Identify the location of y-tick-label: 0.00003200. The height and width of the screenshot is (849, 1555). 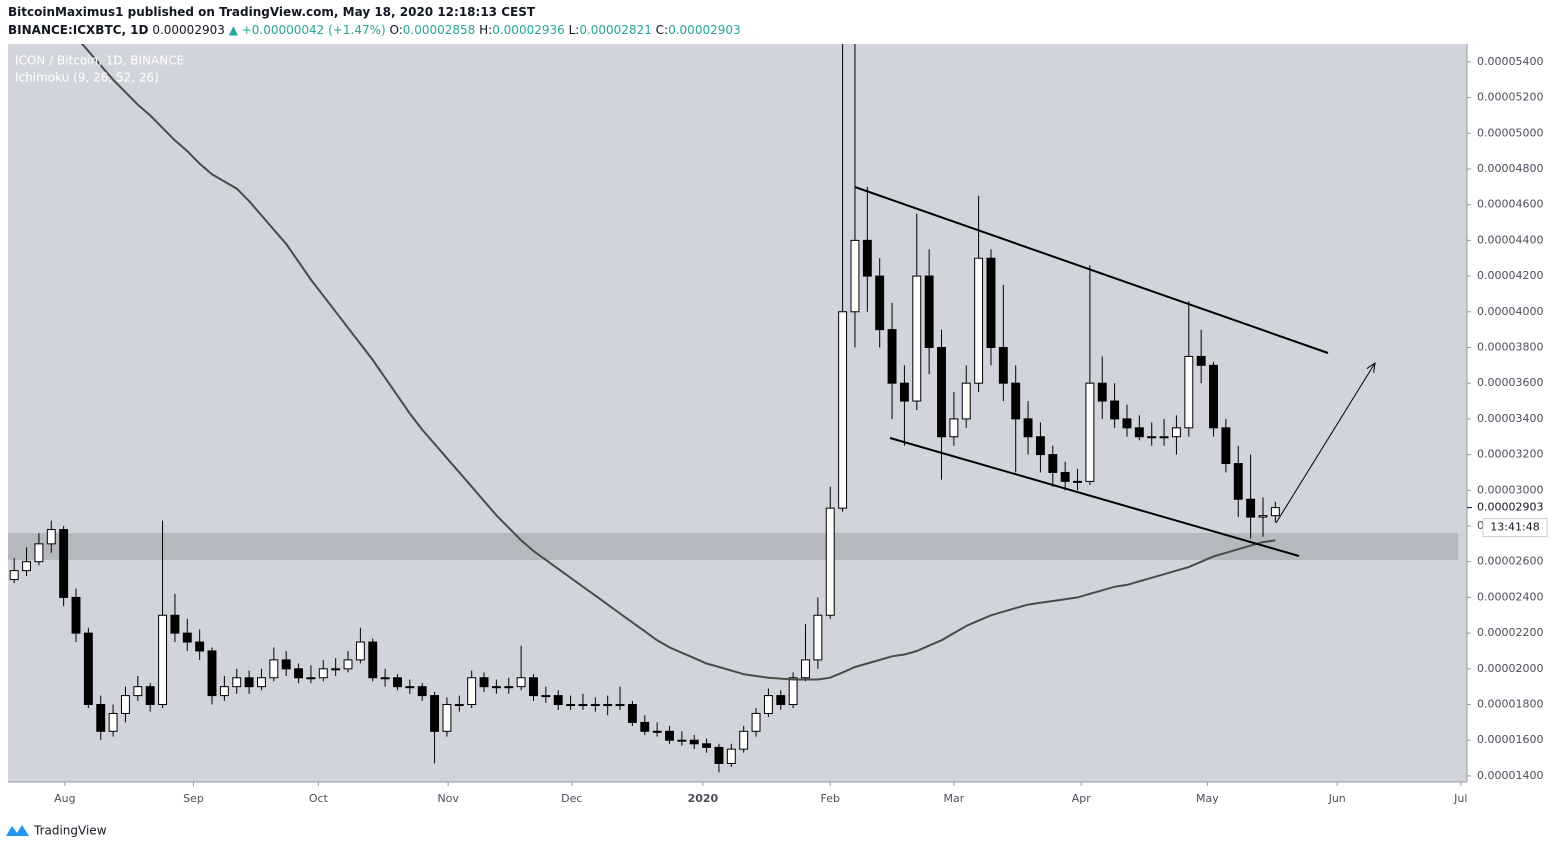
(1510, 454).